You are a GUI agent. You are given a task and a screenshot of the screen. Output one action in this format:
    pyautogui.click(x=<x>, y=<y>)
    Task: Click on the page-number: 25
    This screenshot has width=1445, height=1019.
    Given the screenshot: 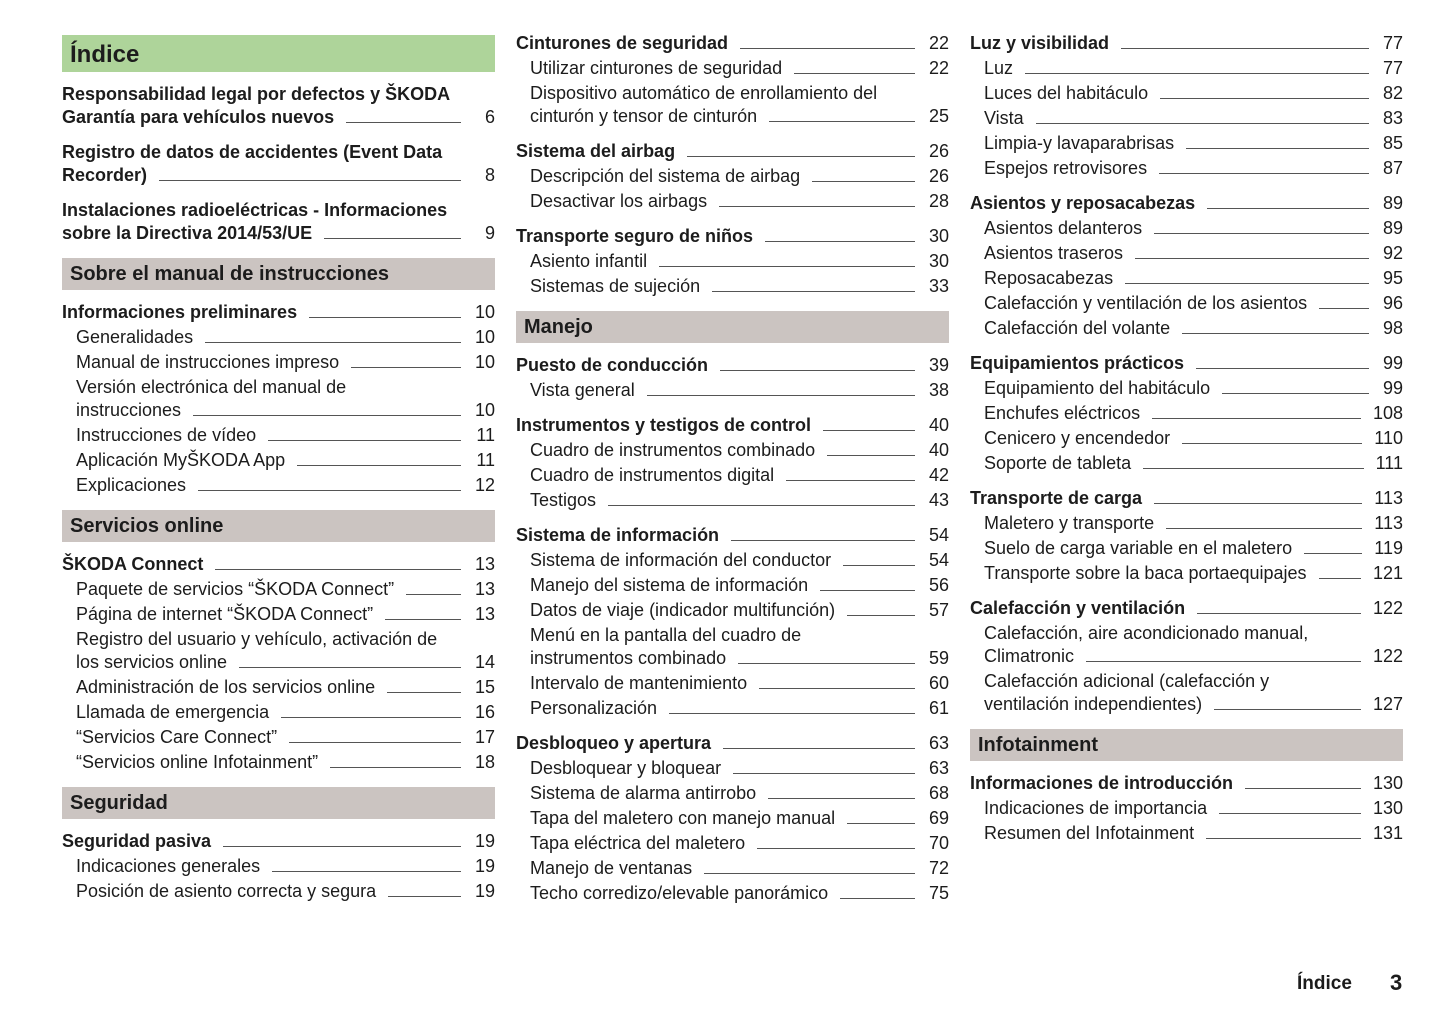 What is the action you would take?
    pyautogui.click(x=938, y=116)
    